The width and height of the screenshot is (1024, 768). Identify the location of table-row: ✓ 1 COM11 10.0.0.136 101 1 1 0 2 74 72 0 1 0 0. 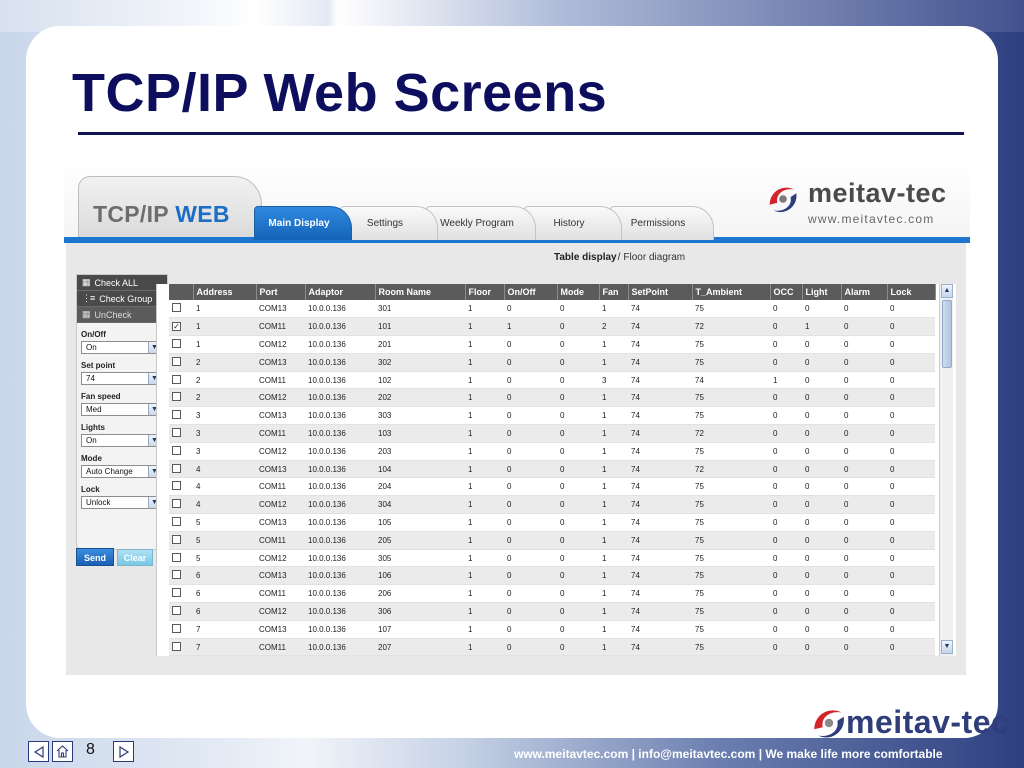
(552, 327).